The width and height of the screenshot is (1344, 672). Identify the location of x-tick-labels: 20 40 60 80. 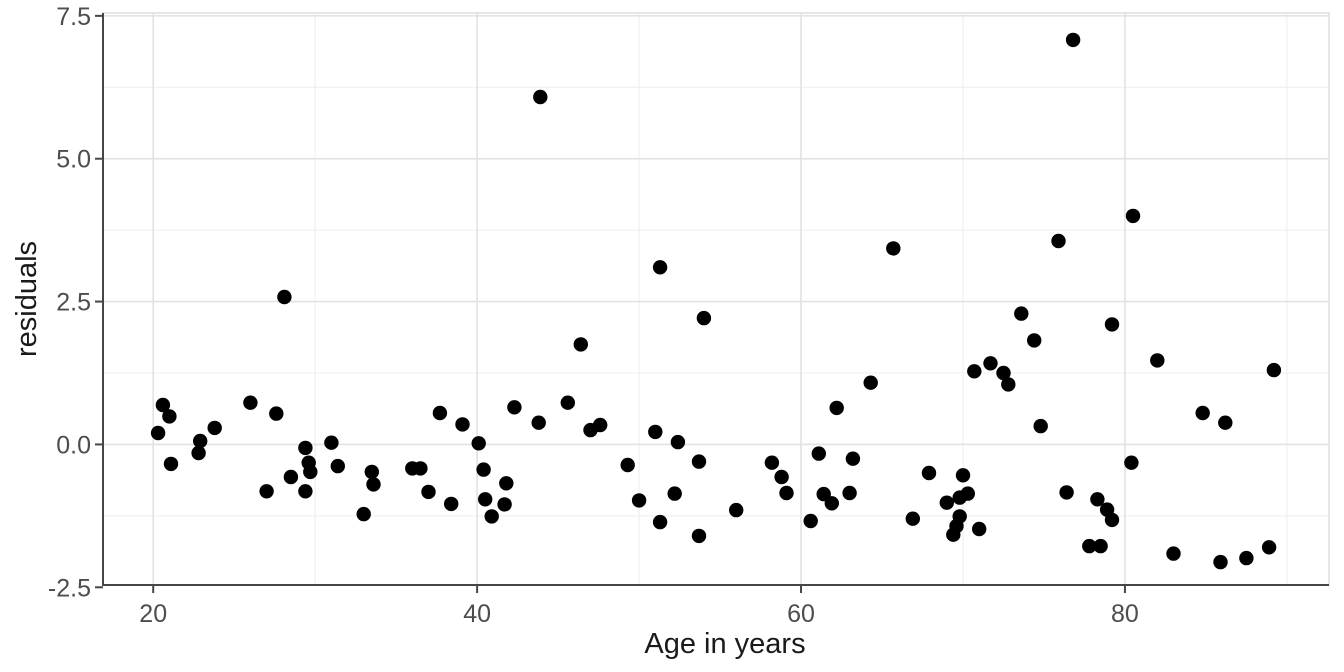
(639, 614).